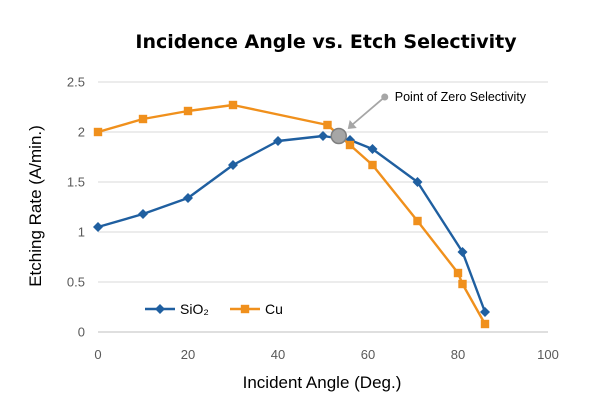 The height and width of the screenshot is (420, 603). What do you see at coordinates (81, 232) in the screenshot?
I see `y-tick-label: 1` at bounding box center [81, 232].